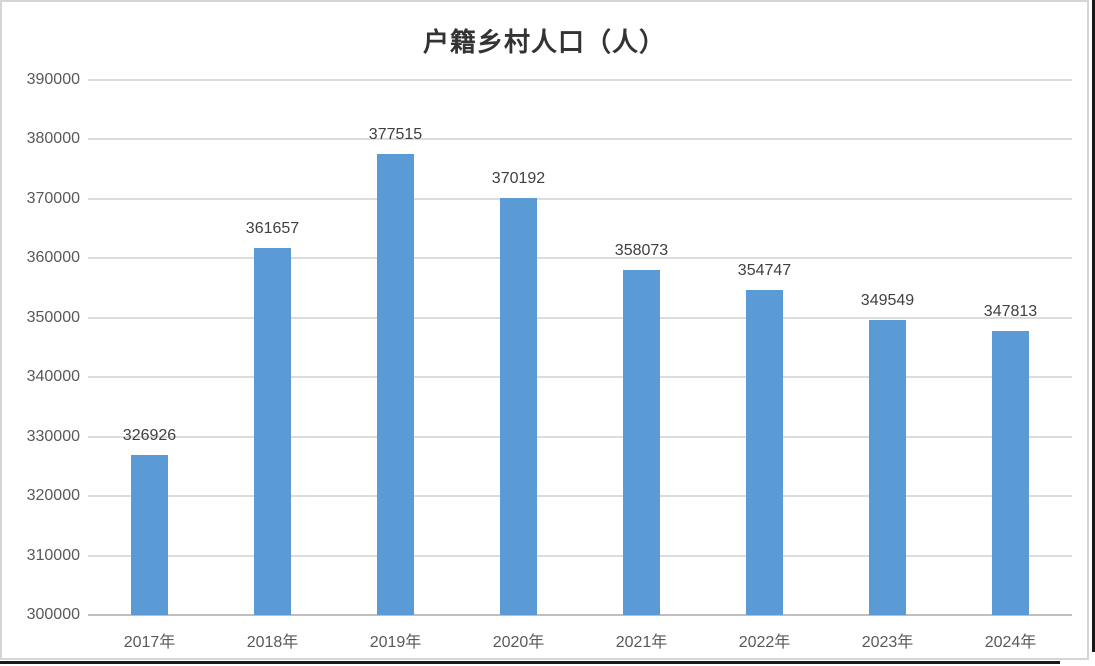  What do you see at coordinates (544, 42) in the screenshot?
I see `chart-title: 户籍乡村人口（人）` at bounding box center [544, 42].